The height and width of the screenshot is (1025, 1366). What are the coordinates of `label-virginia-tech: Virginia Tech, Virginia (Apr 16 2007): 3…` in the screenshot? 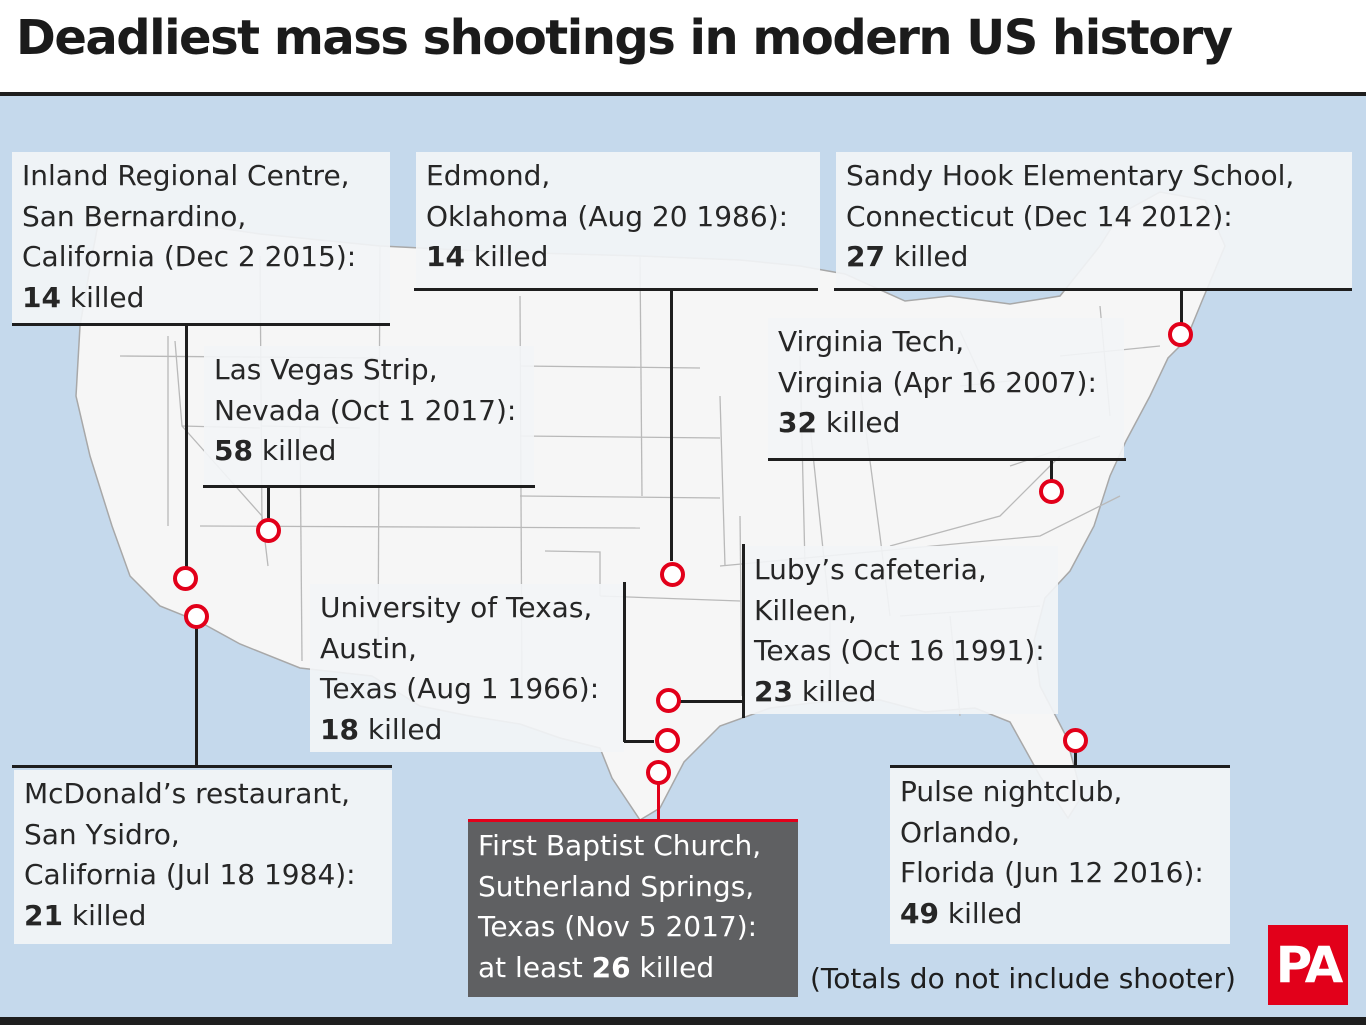 It's located at (946, 388).